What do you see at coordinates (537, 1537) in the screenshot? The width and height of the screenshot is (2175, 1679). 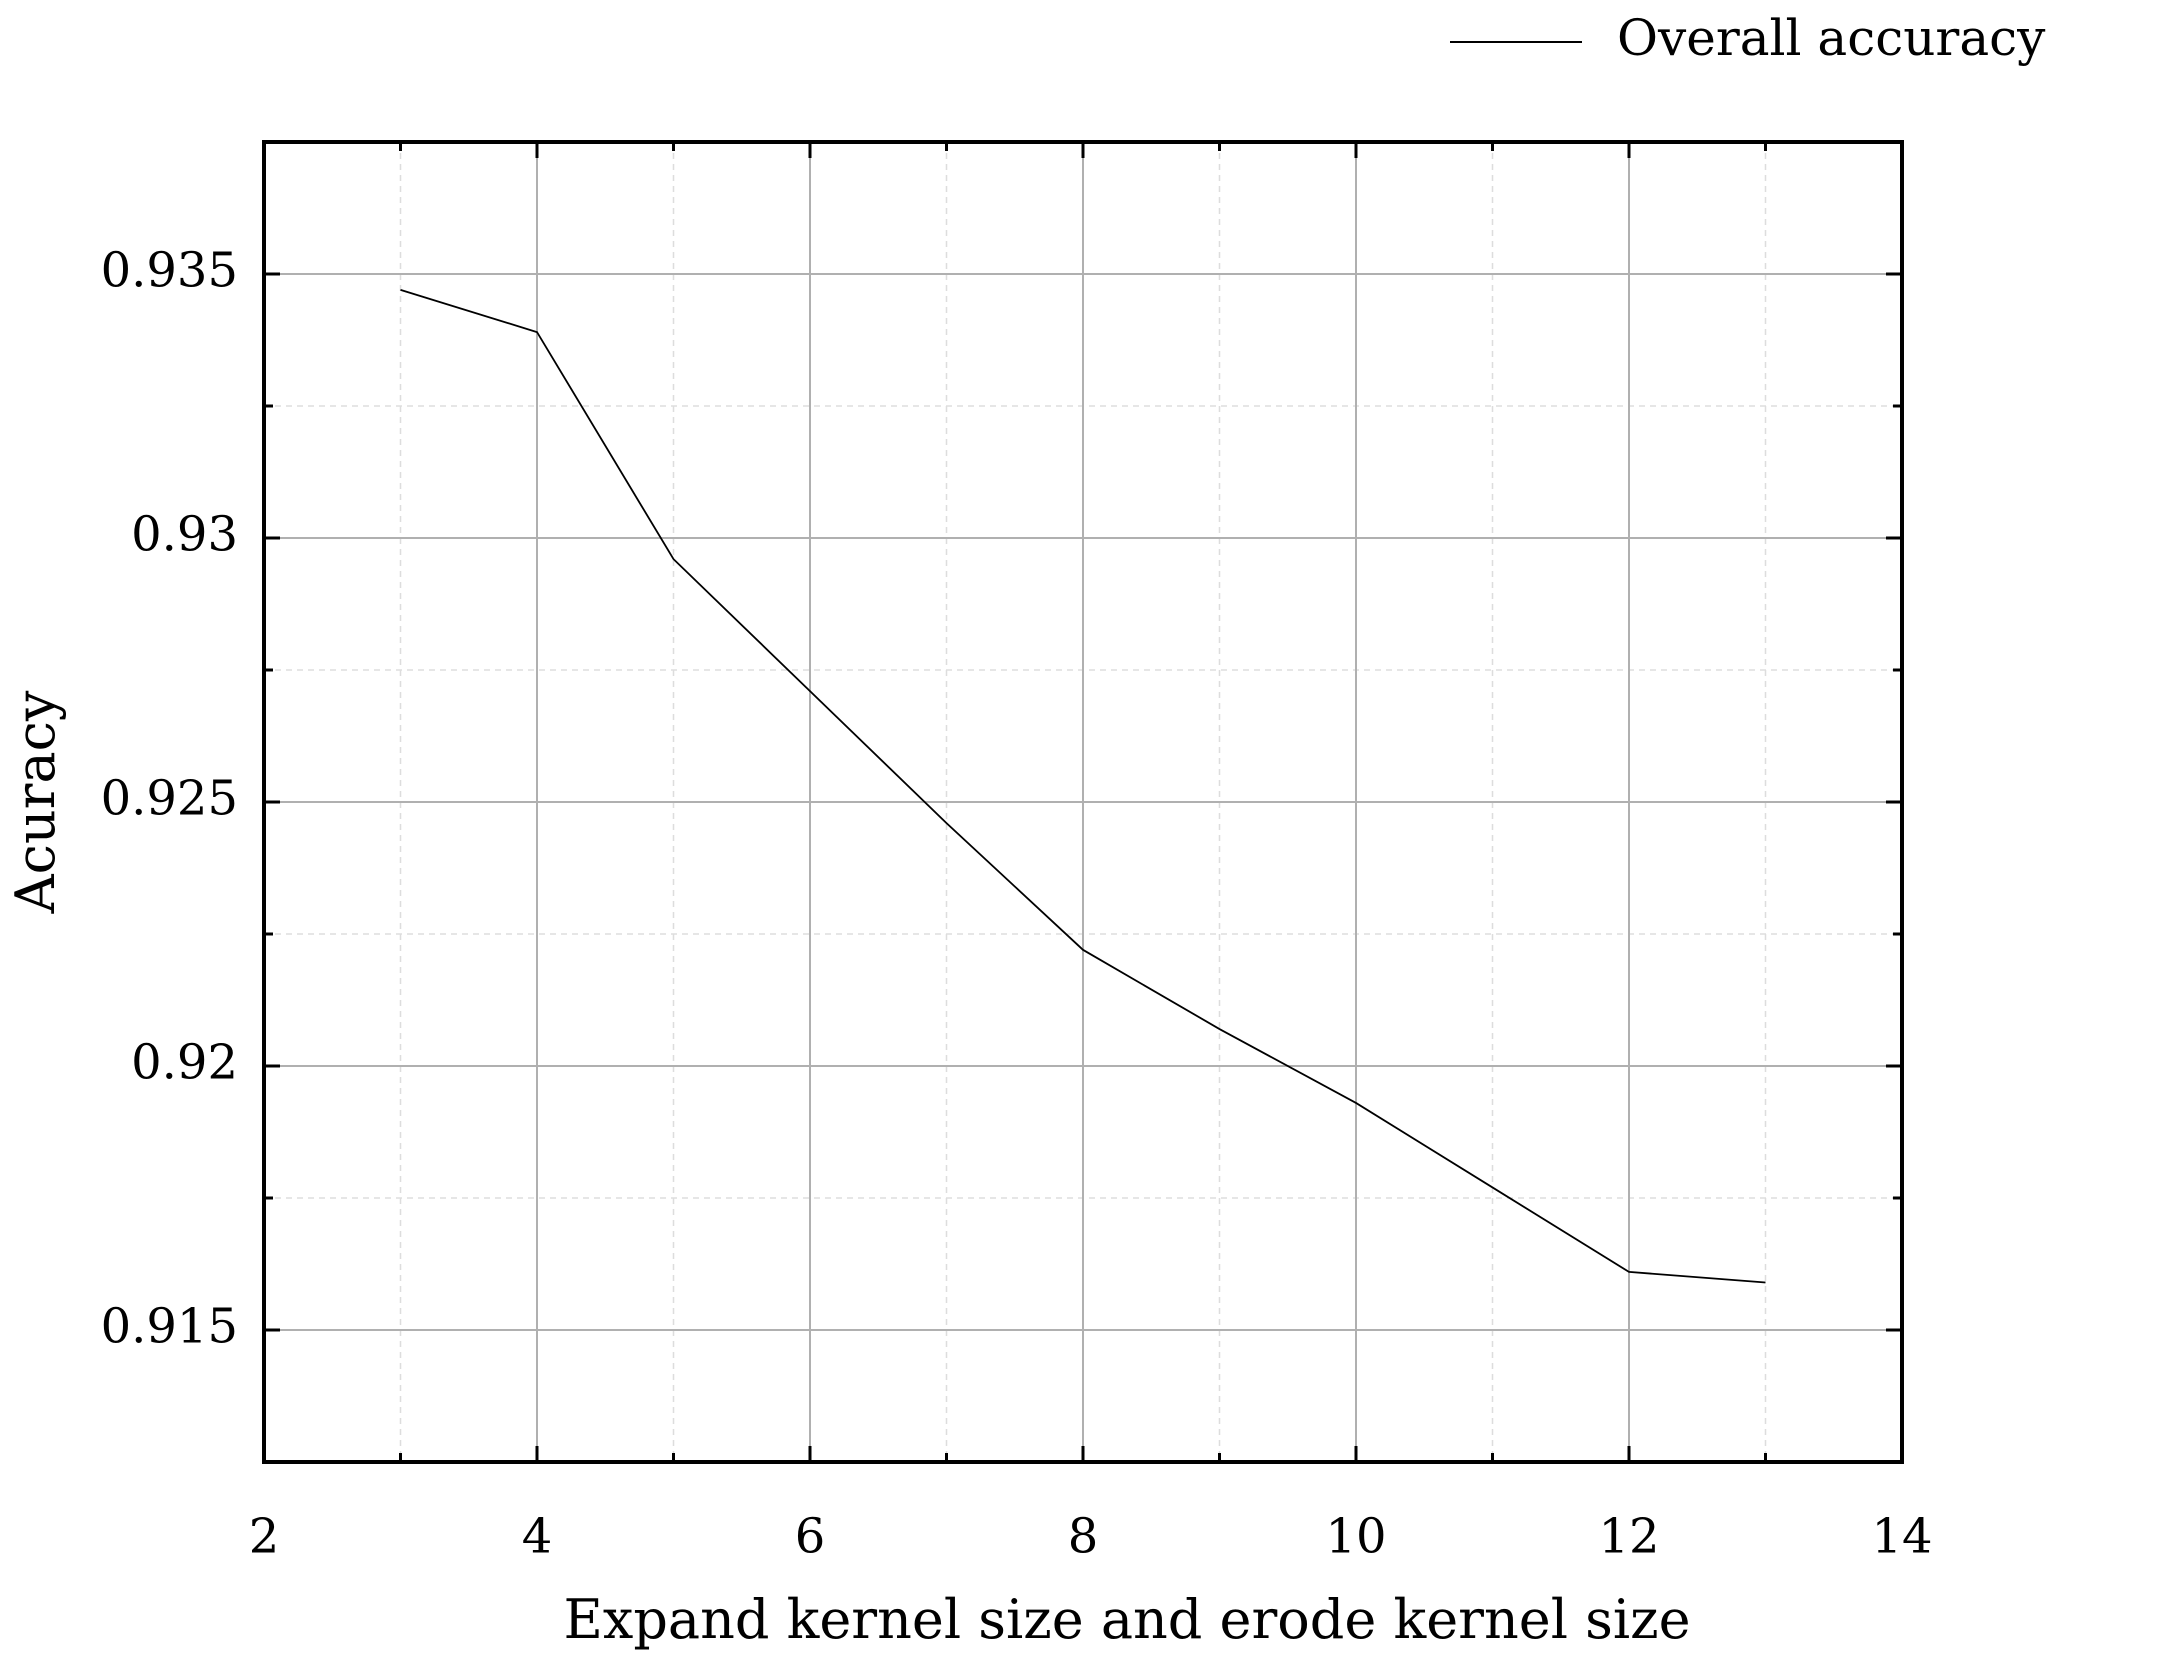 I see `x-tick-label: 4` at bounding box center [537, 1537].